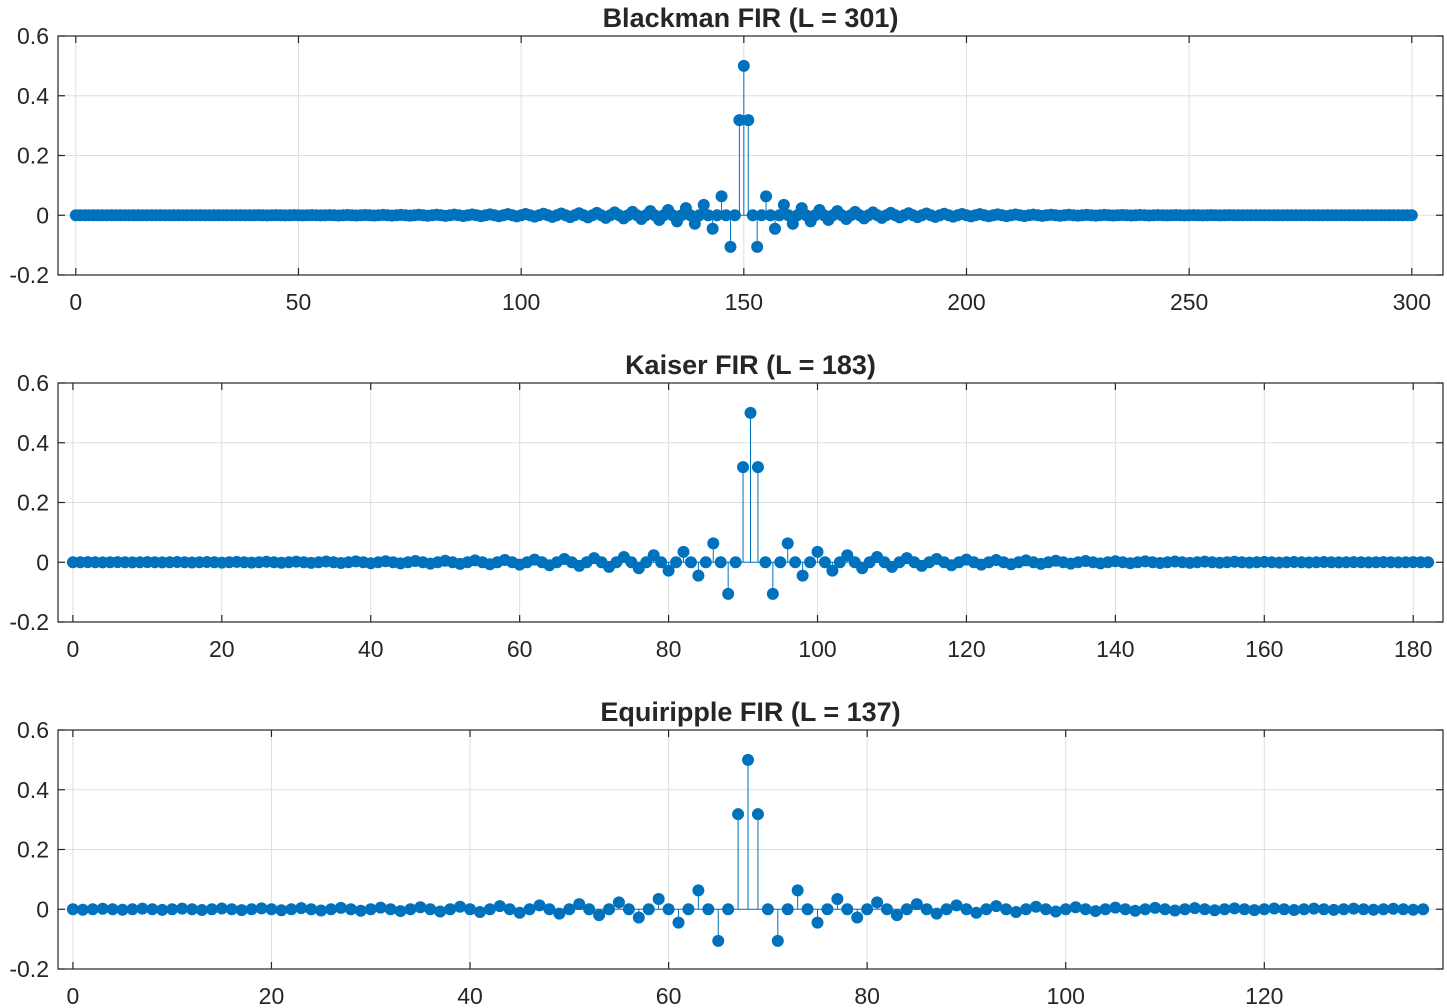 The height and width of the screenshot is (1008, 1447). What do you see at coordinates (966, 302) in the screenshot?
I see `x-tick-label: 200` at bounding box center [966, 302].